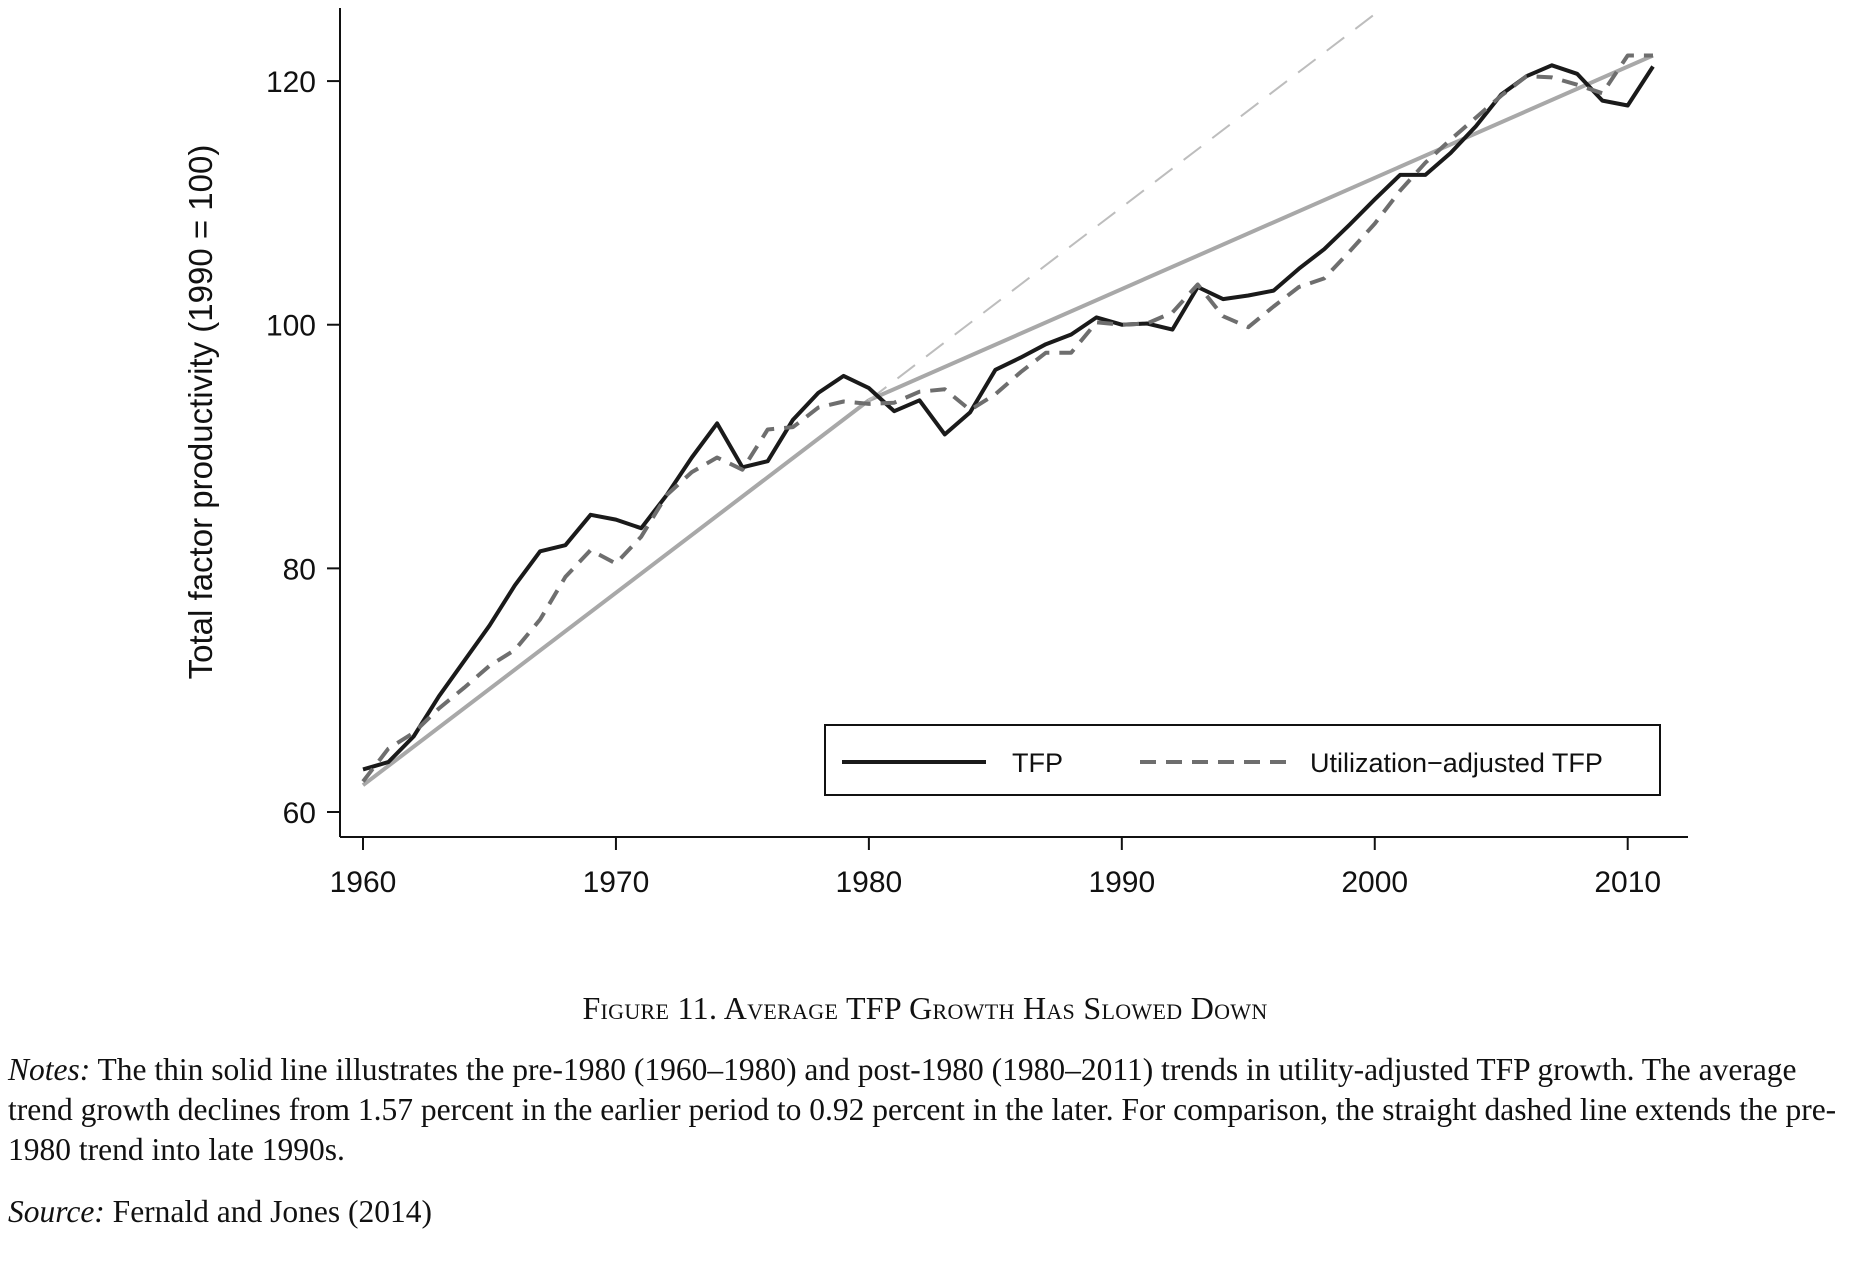 Image resolution: width=1850 pixels, height=1285 pixels. I want to click on trend-extension-dashed-line, so click(1122, 207).